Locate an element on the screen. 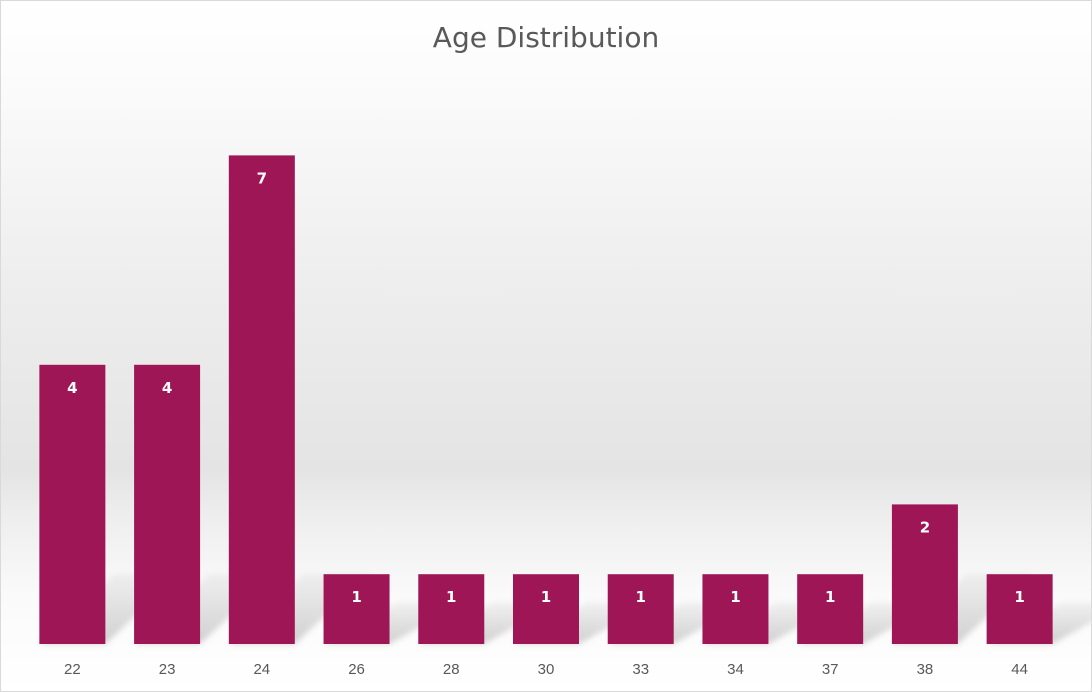  data-label-33: 1 is located at coordinates (641, 597).